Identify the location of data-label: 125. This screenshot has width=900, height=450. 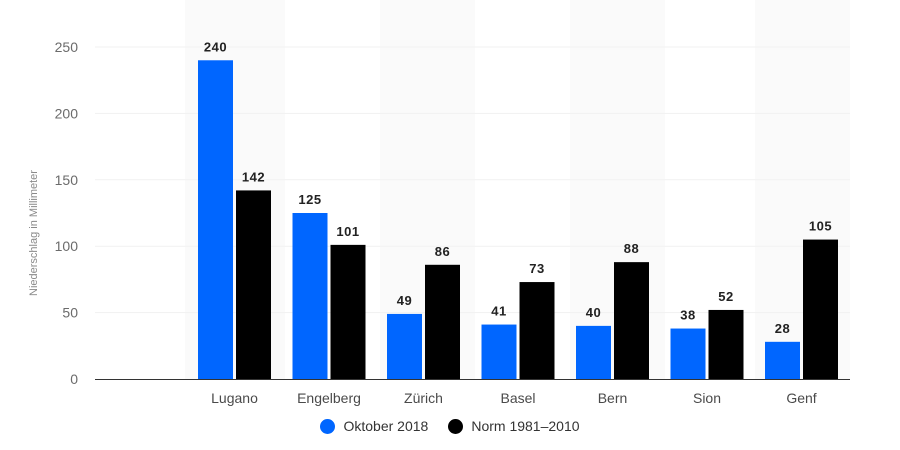
(309, 199).